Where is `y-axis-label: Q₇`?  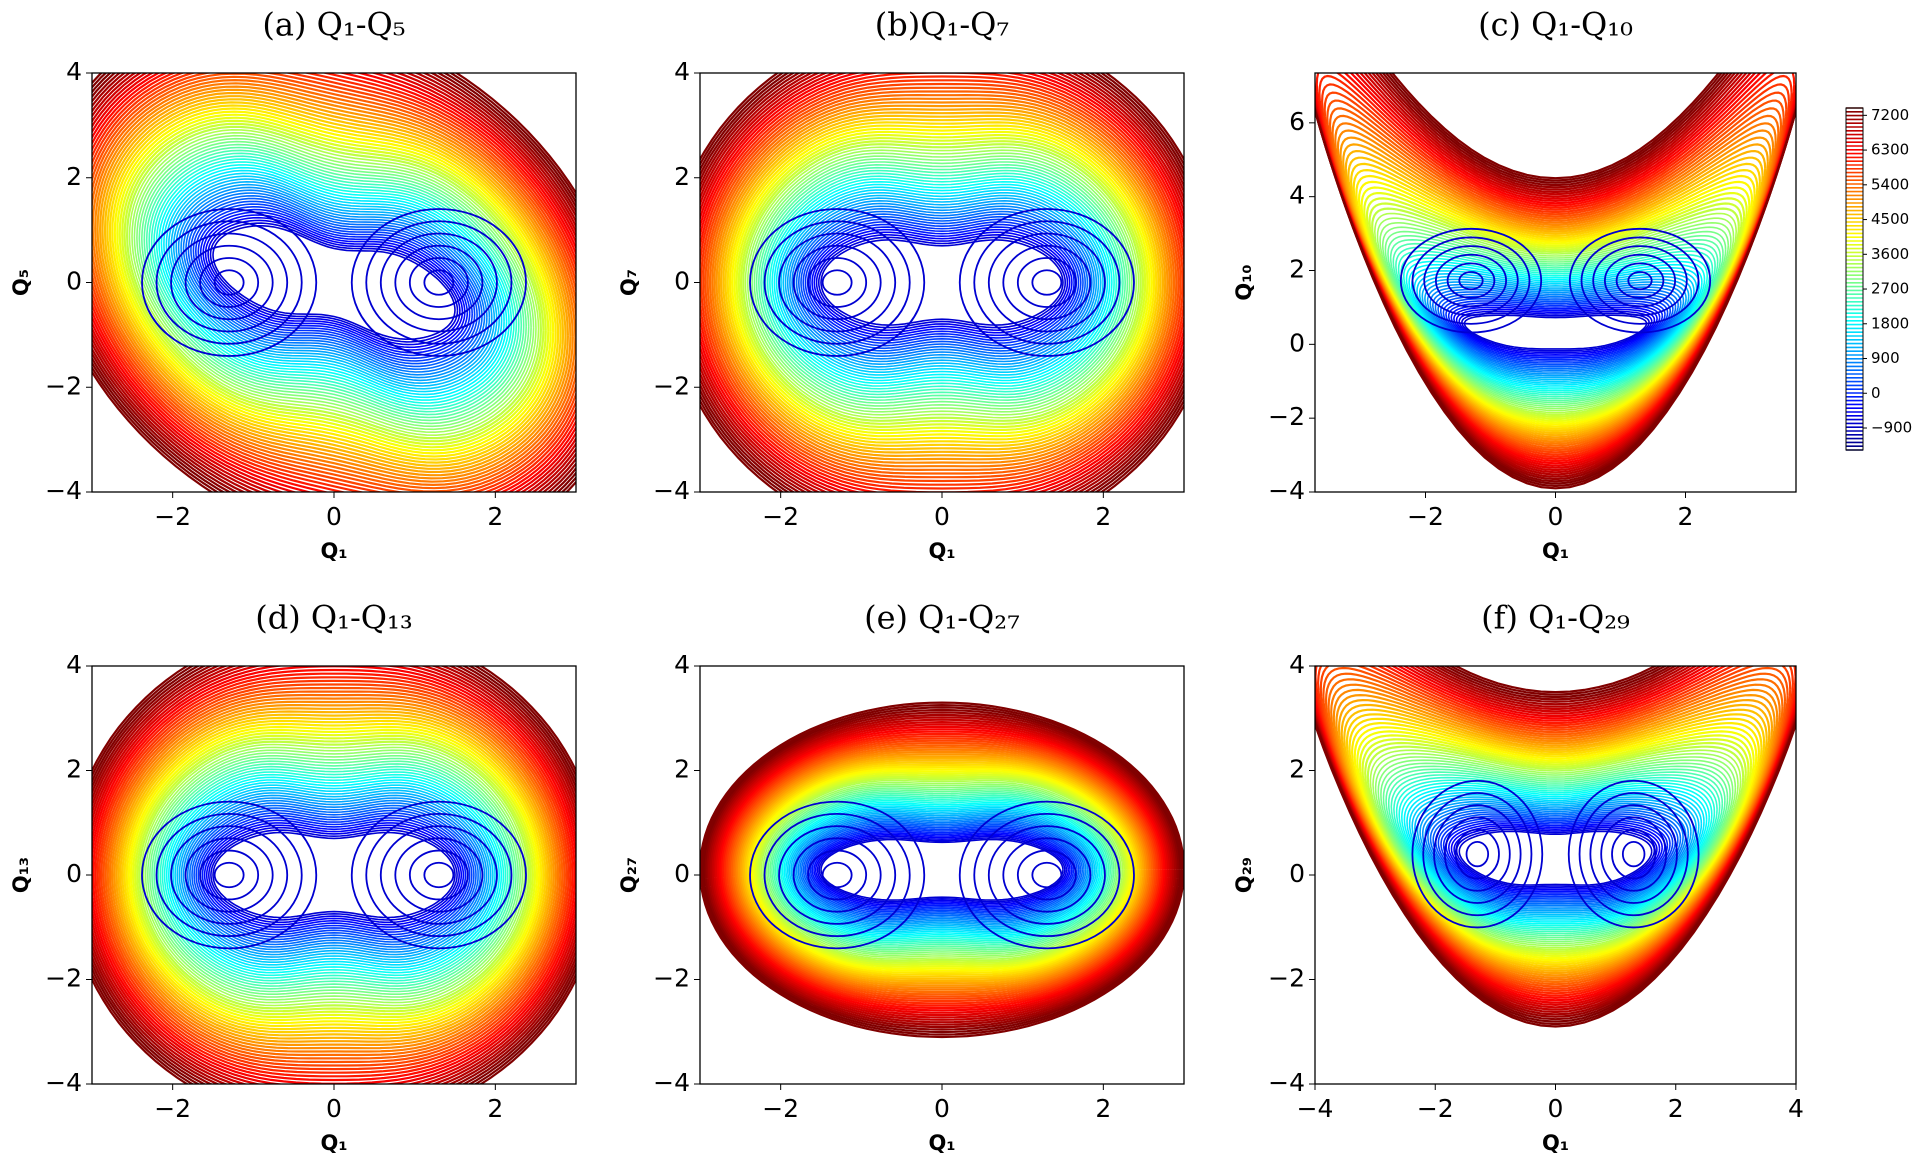 y-axis-label: Q₇ is located at coordinates (629, 282).